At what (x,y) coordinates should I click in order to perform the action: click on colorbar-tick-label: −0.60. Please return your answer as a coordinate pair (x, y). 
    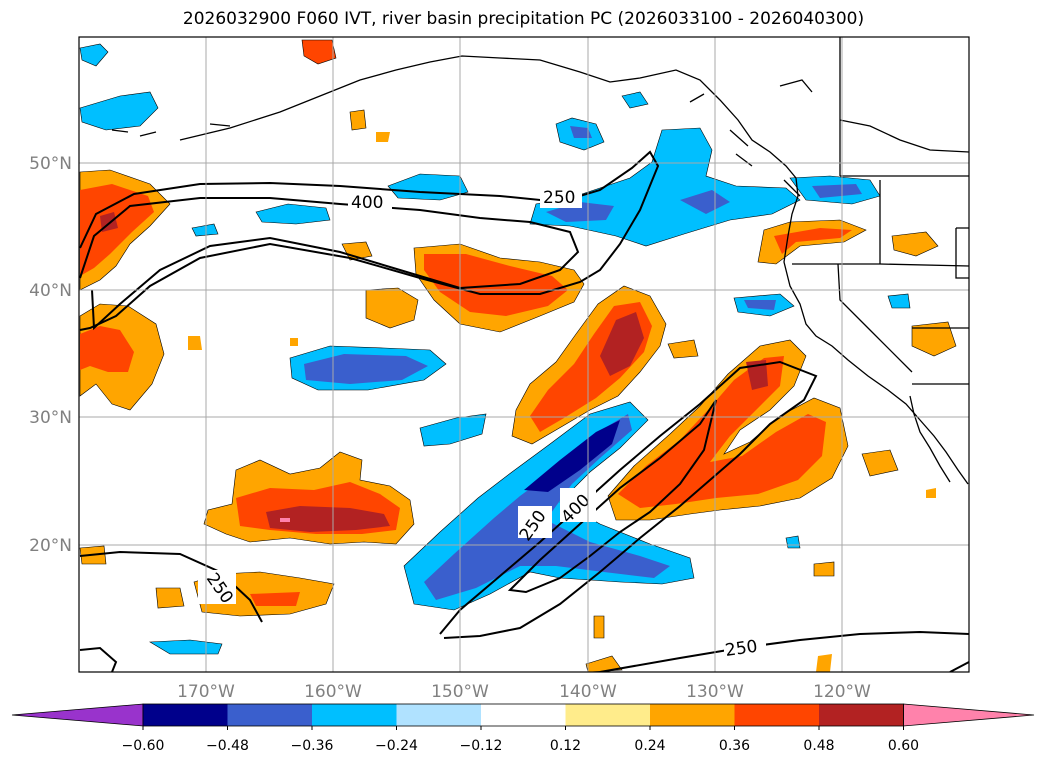
    Looking at the image, I should click on (143, 746).